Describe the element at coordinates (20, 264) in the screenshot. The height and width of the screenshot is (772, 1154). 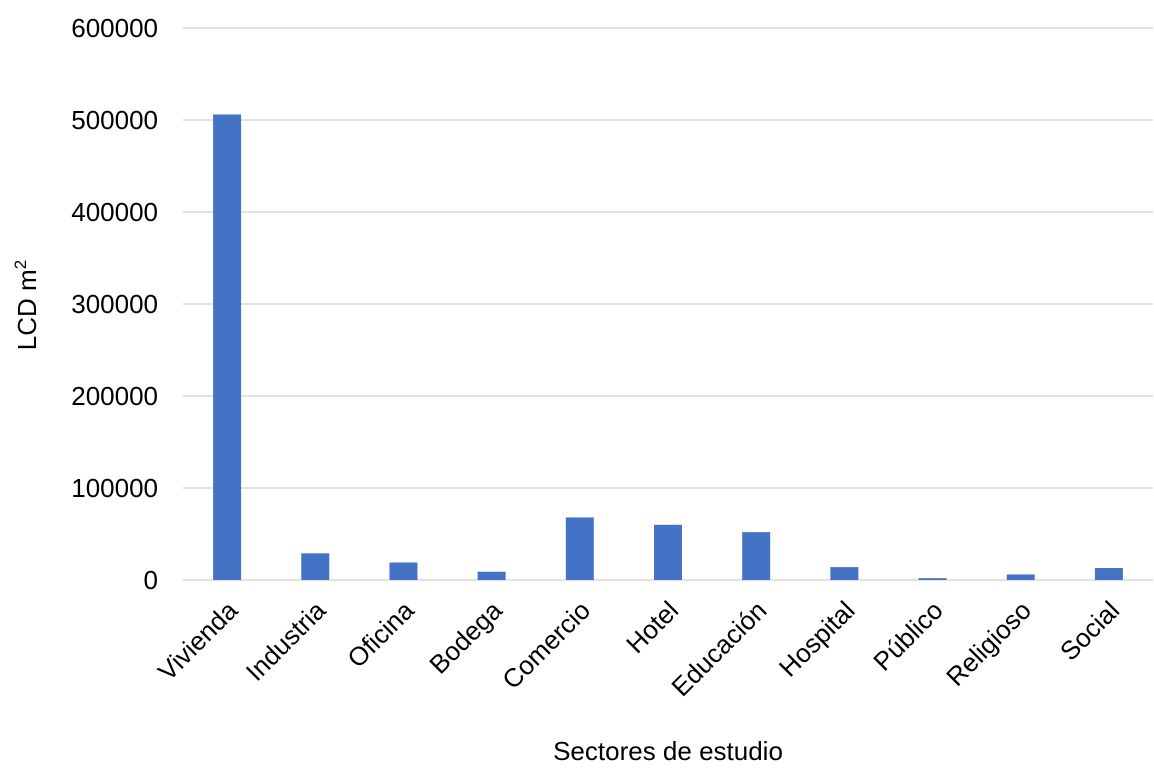
I see `y-axis-title-superscript: 2` at that location.